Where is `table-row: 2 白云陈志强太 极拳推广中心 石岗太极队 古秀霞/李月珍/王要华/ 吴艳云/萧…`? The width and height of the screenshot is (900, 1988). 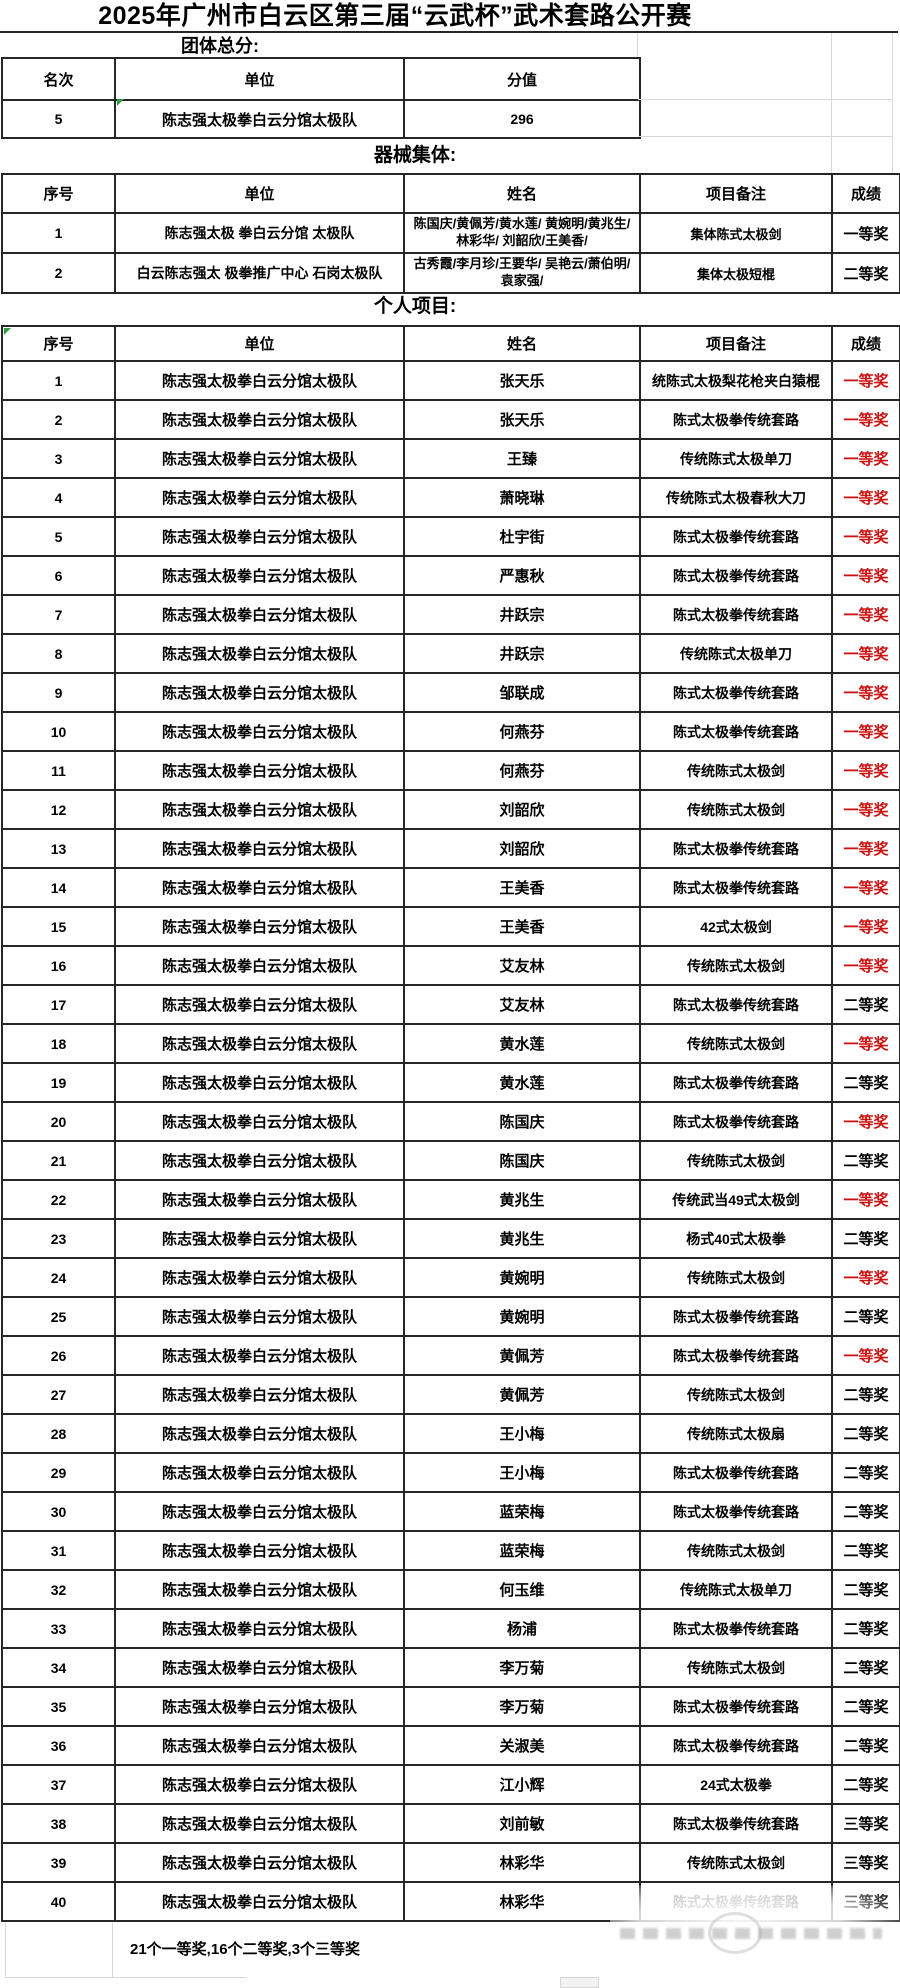 table-row: 2 白云陈志强太 极拳推广中心 石岗太极队 古秀霞/李月珍/王要华/ 吴艳云/萧… is located at coordinates (450, 273).